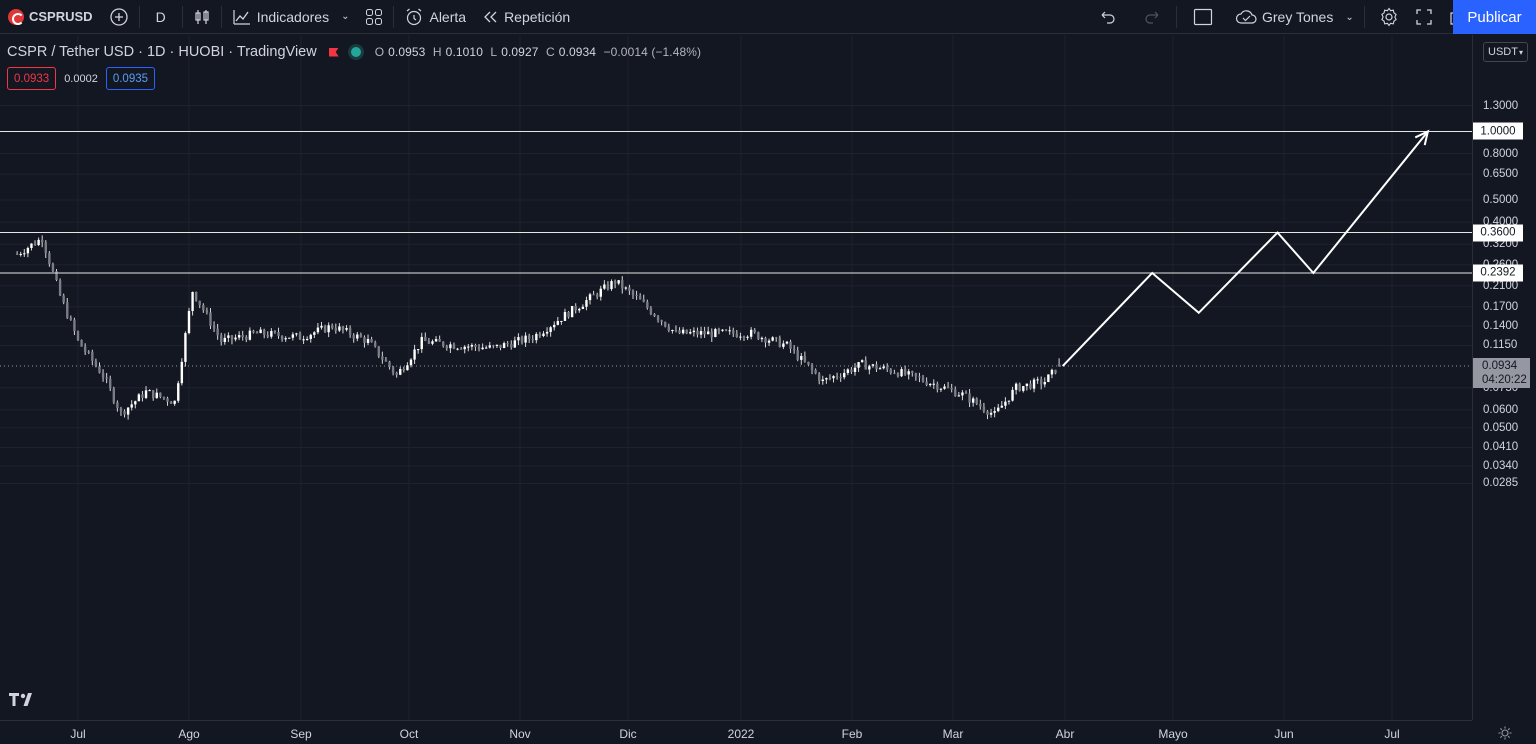 This screenshot has width=1536, height=744. Describe the element at coordinates (435, 17) in the screenshot. I see `alert-button: Alerta` at that location.